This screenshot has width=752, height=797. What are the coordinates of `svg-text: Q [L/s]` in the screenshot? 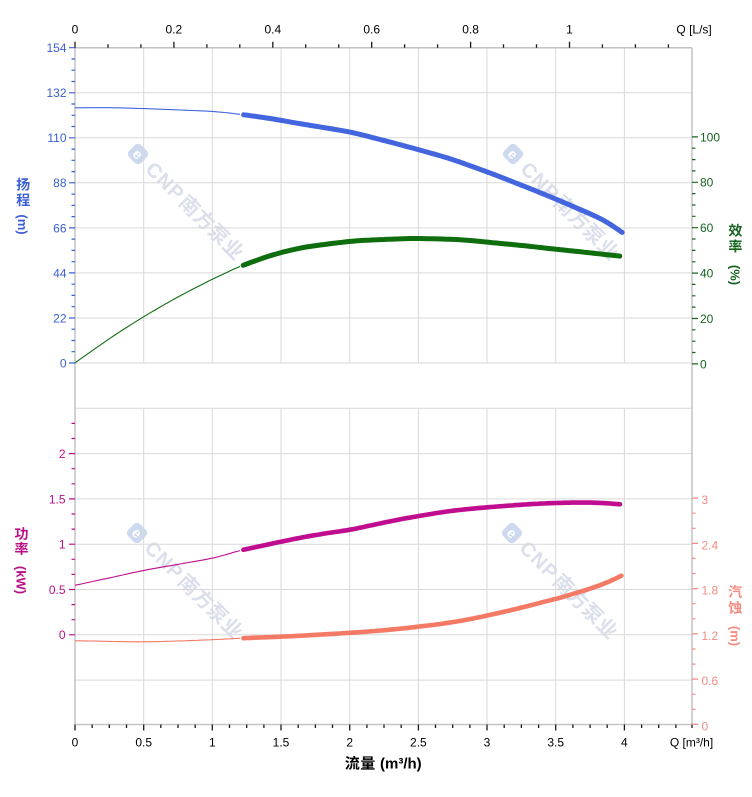 It's located at (693, 30).